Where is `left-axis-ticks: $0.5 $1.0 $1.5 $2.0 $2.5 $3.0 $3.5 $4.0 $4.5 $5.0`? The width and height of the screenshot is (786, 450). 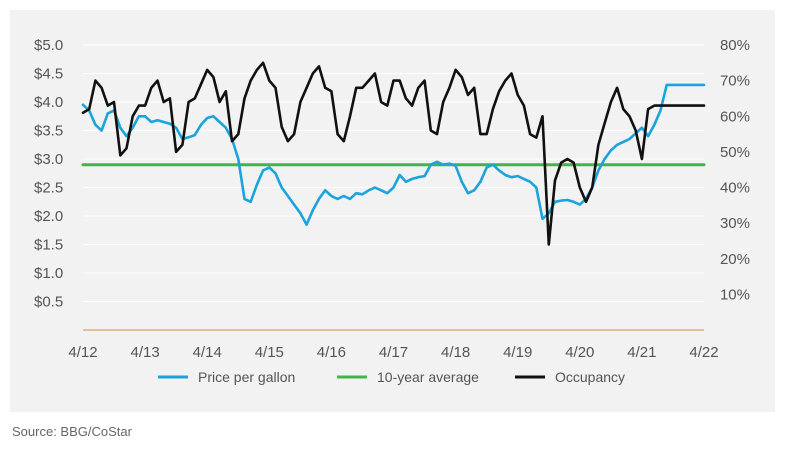
left-axis-ticks: $0.5 $1.0 $1.5 $2.0 $2.5 $3.0 $3.5 $4.0 $4.5 $5.0 is located at coordinates (48, 174).